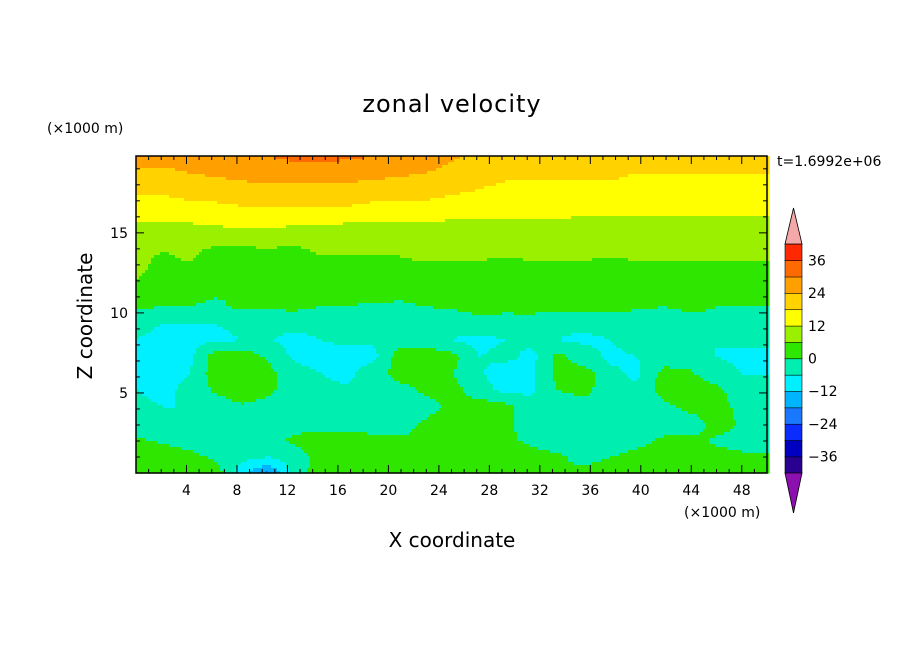 This screenshot has width=904, height=658. What do you see at coordinates (288, 491) in the screenshot?
I see `x-tick-label: 12` at bounding box center [288, 491].